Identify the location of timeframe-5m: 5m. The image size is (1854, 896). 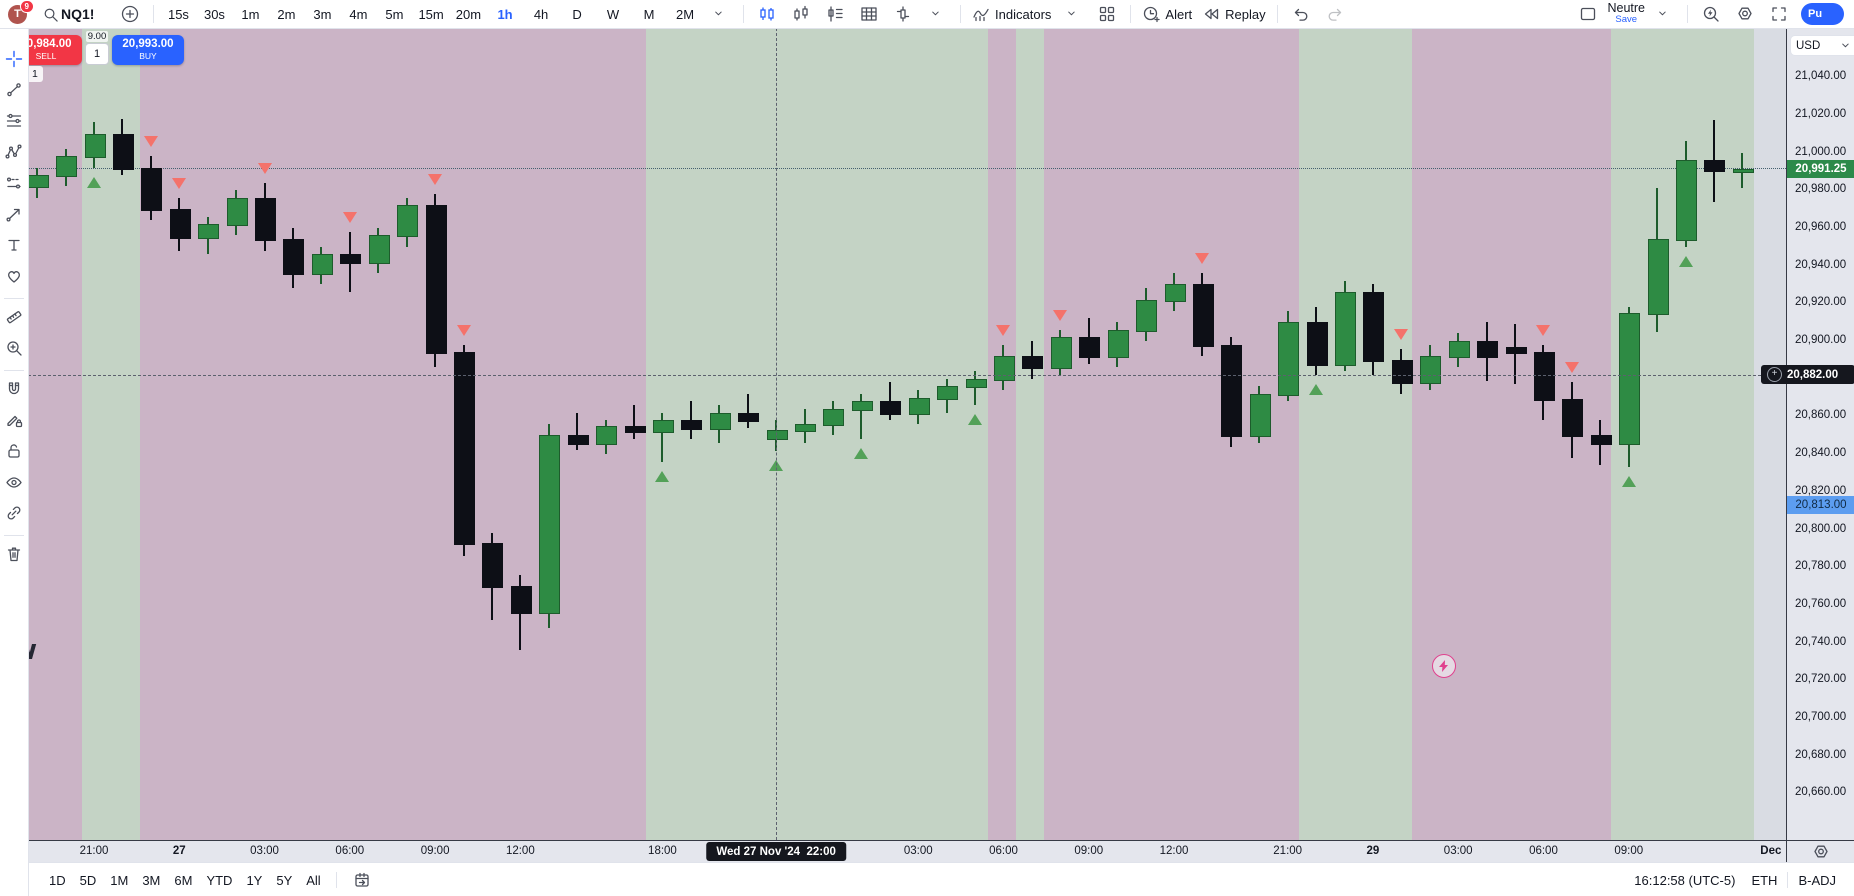
(394, 14).